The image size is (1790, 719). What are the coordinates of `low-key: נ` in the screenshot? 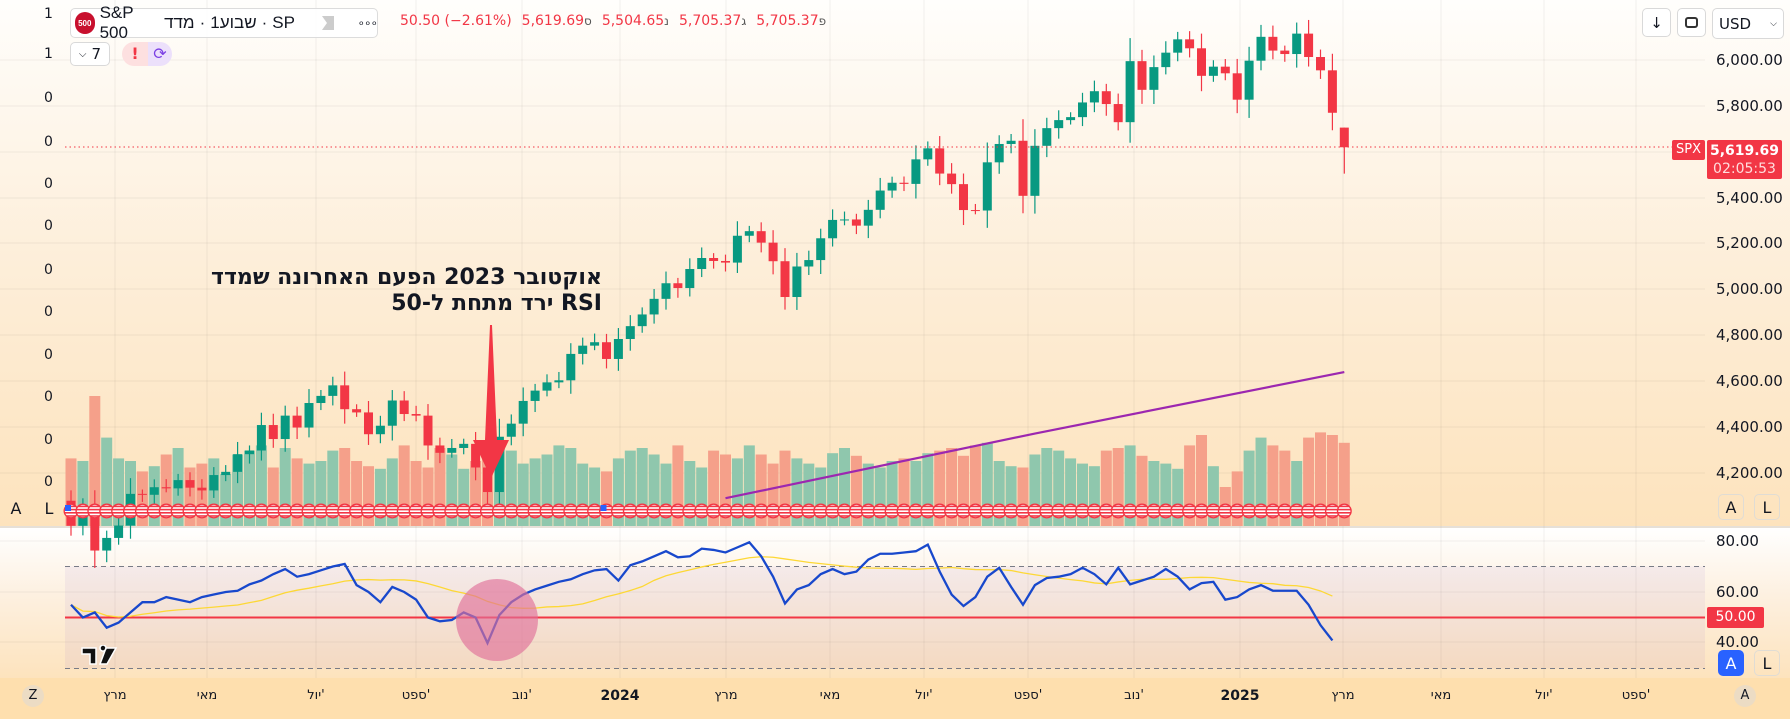 It's located at (666, 21).